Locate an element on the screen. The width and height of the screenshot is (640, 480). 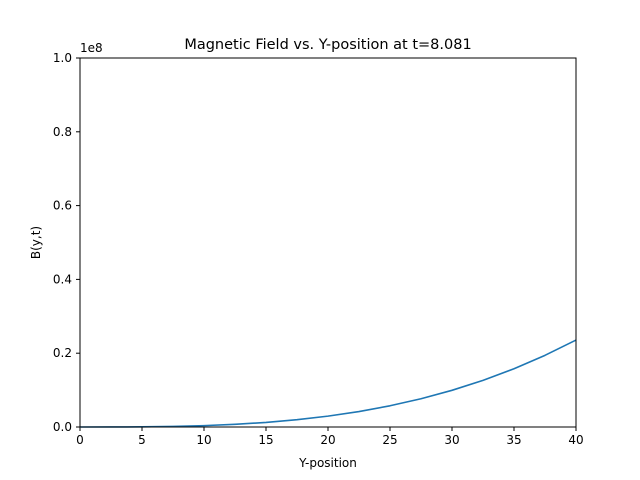
x-axis-label: Y-position is located at coordinates (327, 463).